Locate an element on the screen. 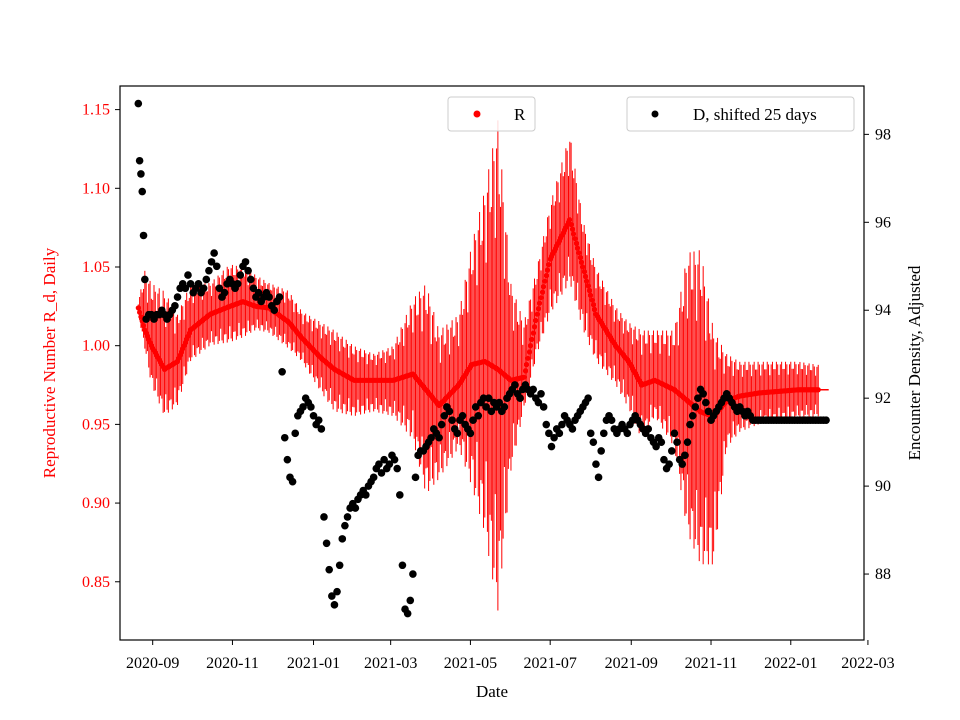 The width and height of the screenshot is (960, 720). x-tick-label: 2021-09 is located at coordinates (631, 663).